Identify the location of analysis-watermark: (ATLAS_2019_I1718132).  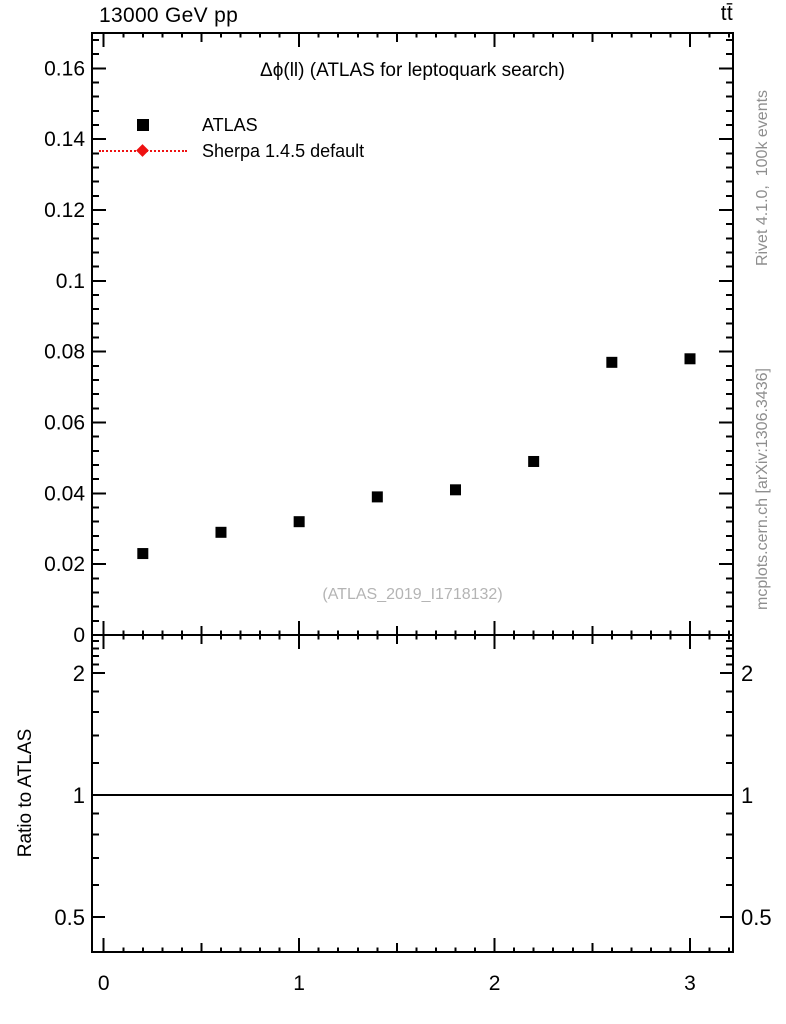
(412, 594).